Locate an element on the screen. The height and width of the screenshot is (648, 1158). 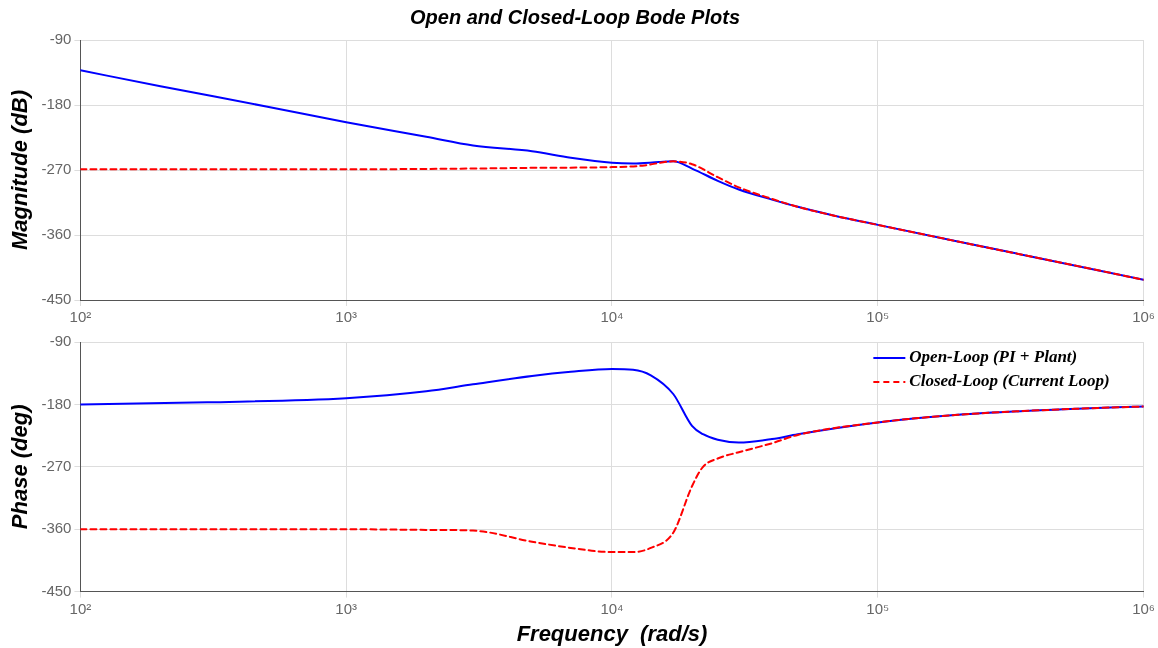
legend-label: Closed-Loop (Current Loop) is located at coordinates (1009, 381).